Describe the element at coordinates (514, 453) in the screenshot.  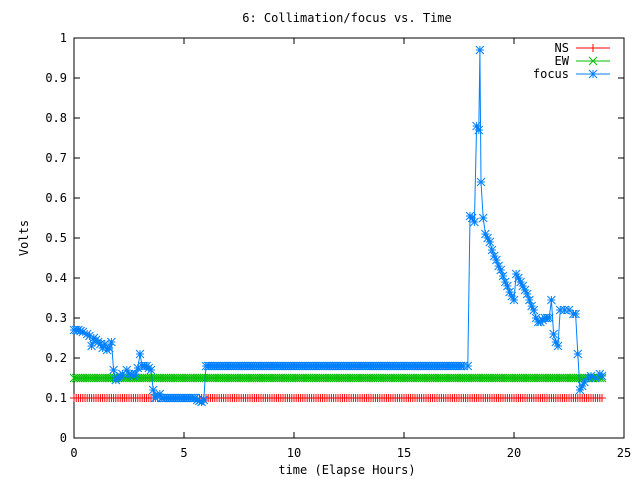
I see `x-tick-label: 20` at that location.